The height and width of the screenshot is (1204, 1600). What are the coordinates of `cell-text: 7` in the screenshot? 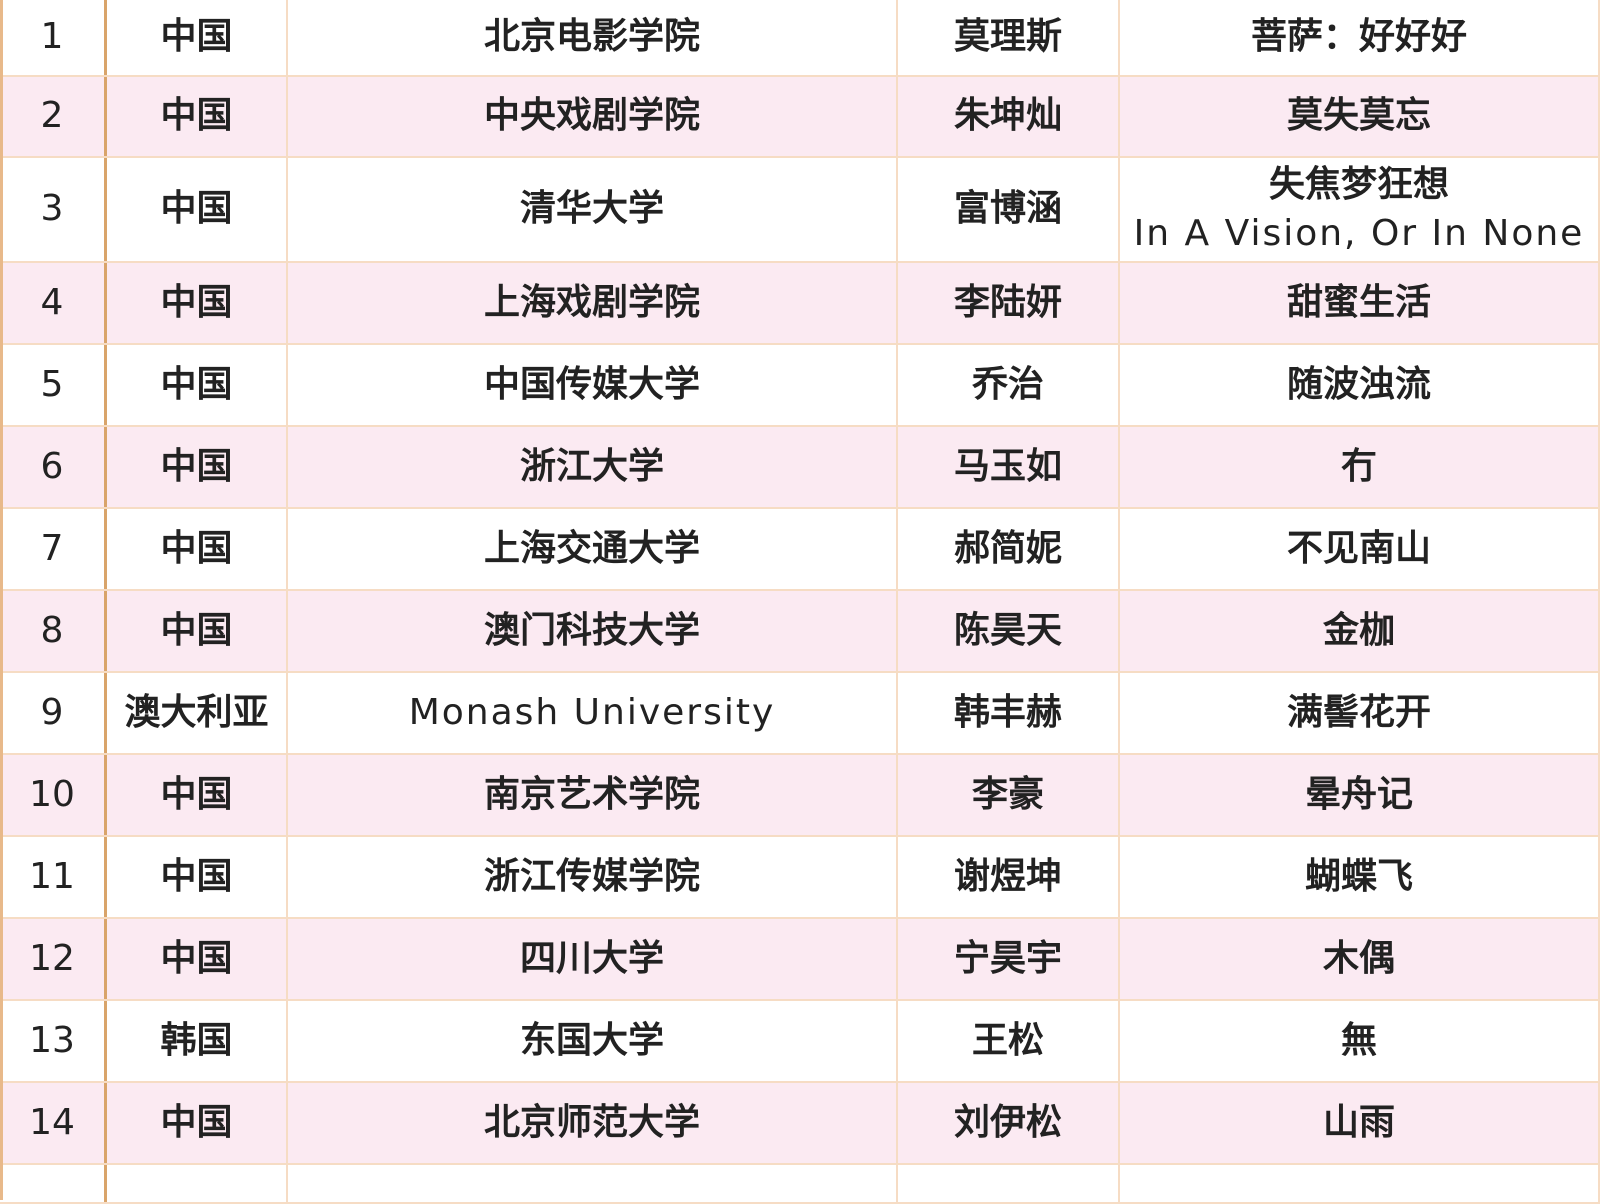 It's located at (52, 548).